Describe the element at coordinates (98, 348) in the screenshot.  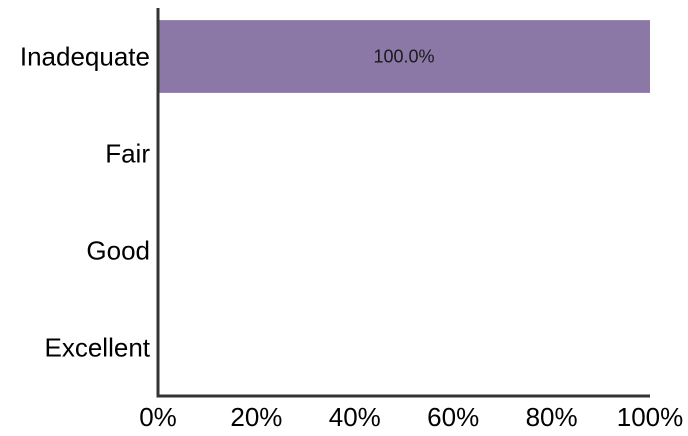
I see `category-label-excellent: Excellent` at that location.